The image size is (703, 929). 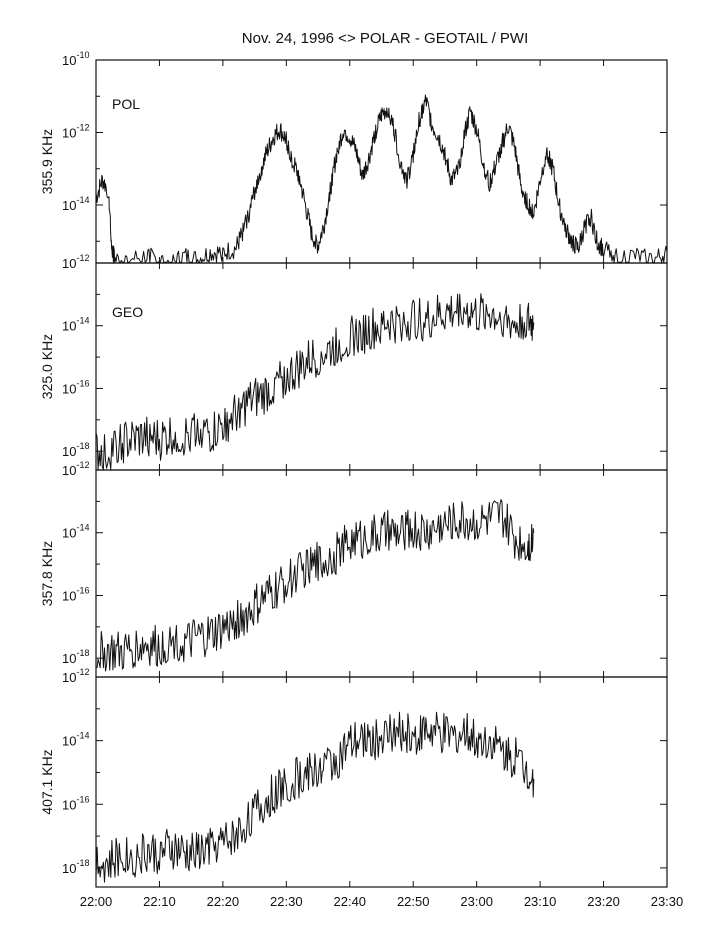 I want to click on x-tick-label: 22:20, so click(x=223, y=901).